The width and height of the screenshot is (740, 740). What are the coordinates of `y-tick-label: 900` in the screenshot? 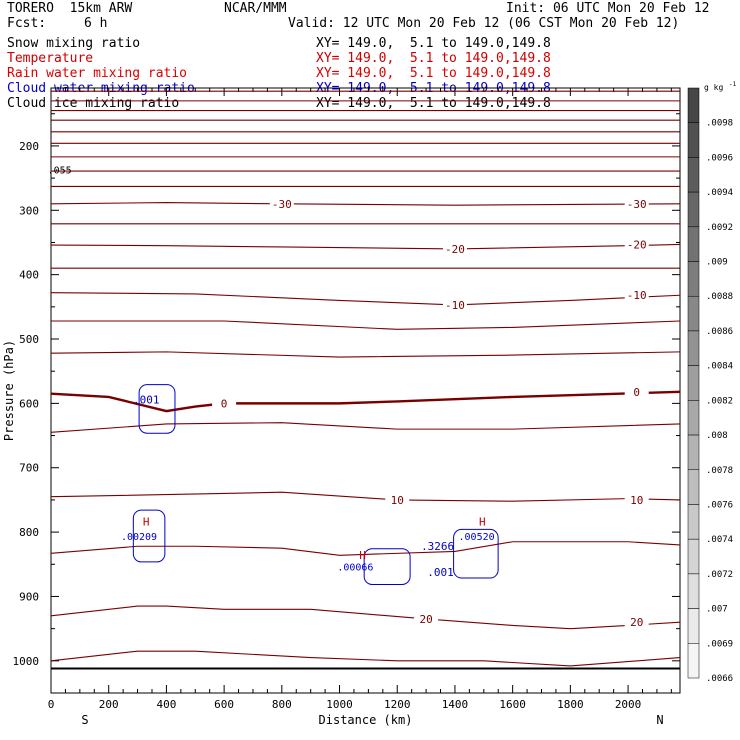 It's located at (29, 596).